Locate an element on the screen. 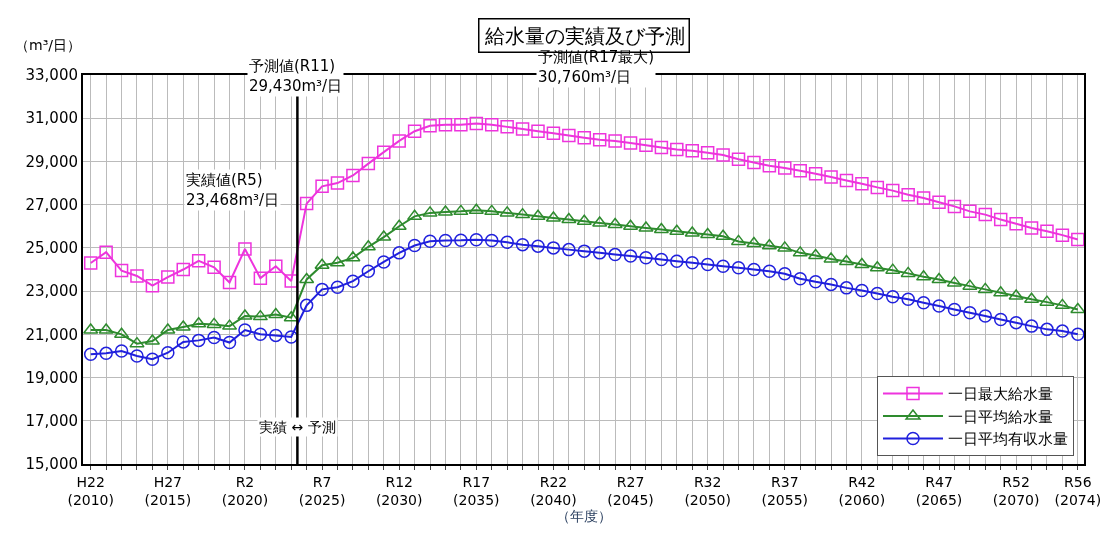  x-tick-label: R7 (2025) is located at coordinates (322, 490).